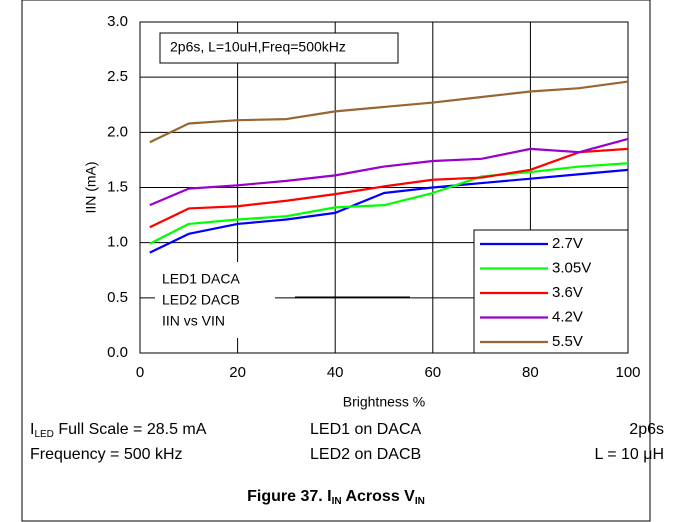  I want to click on legend-label: 3.6V, so click(567, 292).